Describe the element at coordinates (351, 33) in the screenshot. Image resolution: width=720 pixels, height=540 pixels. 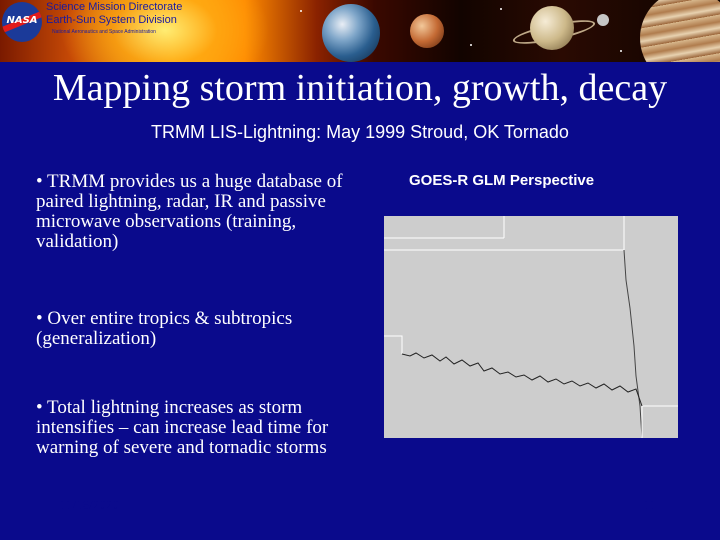
I see `earth-image` at that location.